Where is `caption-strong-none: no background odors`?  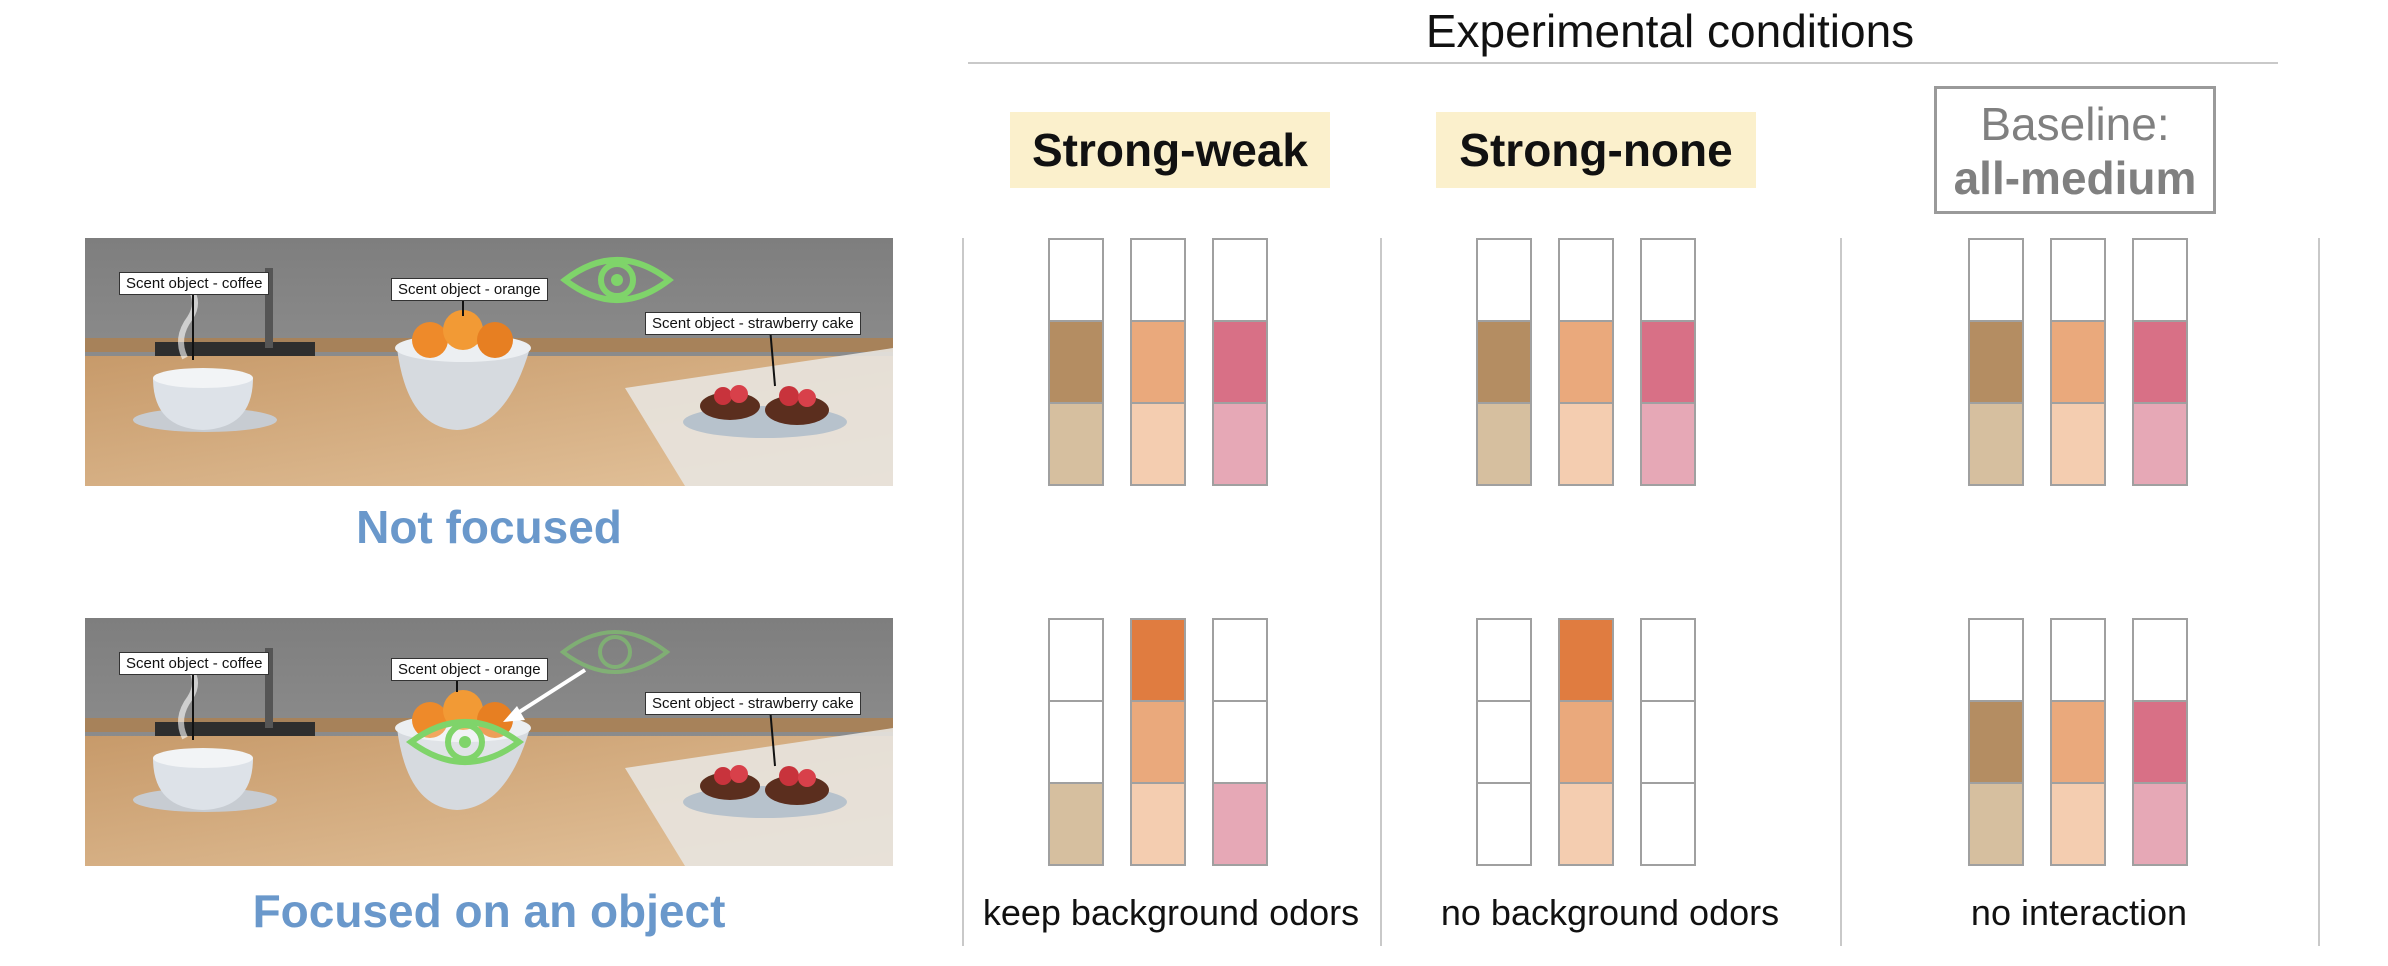
caption-strong-none: no background odors is located at coordinates (1610, 912).